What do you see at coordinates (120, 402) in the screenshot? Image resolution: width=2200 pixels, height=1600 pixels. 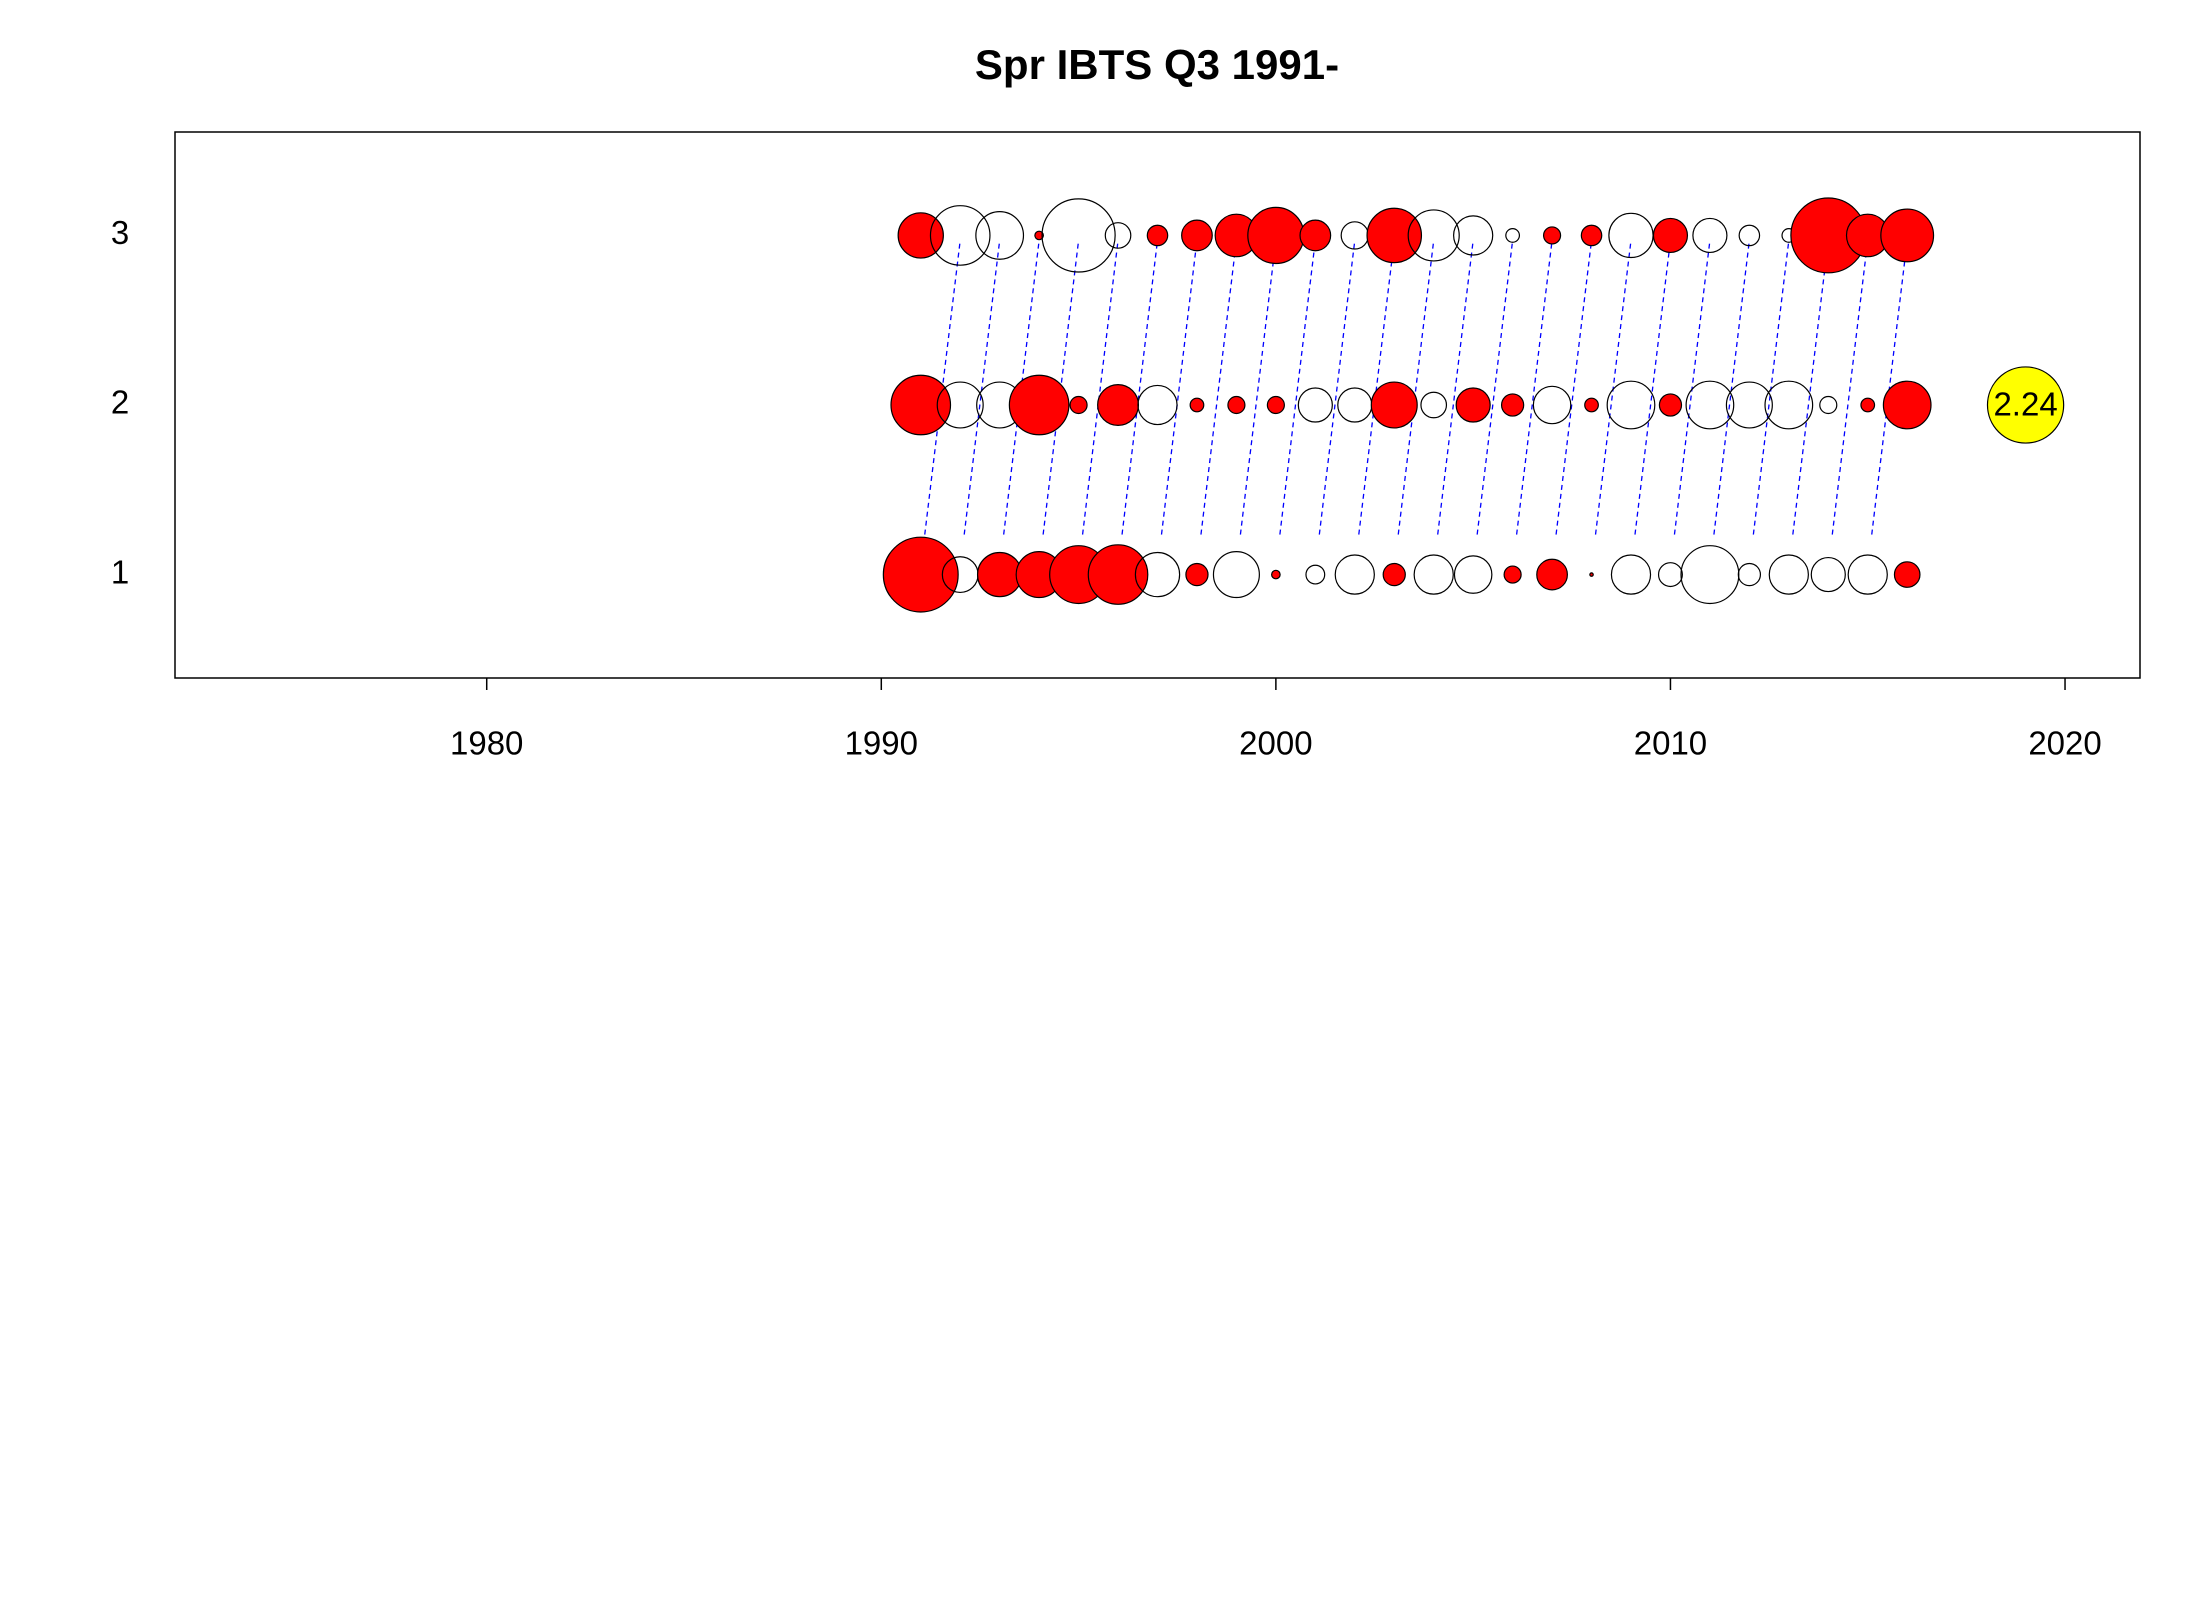 I see `y-tick-label: 2` at bounding box center [120, 402].